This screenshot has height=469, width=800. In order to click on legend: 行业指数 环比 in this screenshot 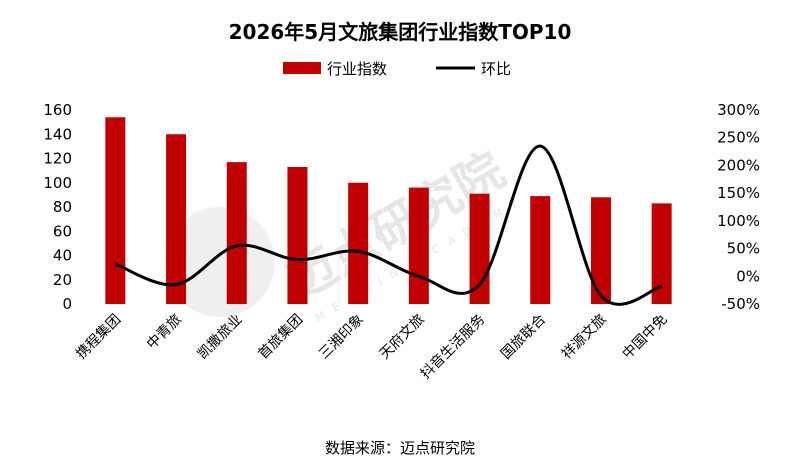, I will do `click(397, 69)`.